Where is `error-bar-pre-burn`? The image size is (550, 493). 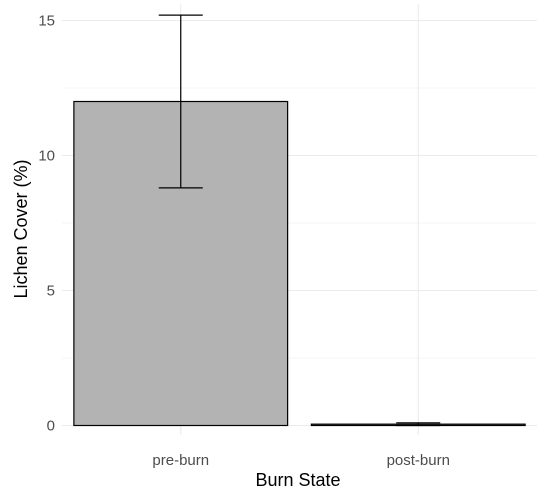 error-bar-pre-burn is located at coordinates (180, 101).